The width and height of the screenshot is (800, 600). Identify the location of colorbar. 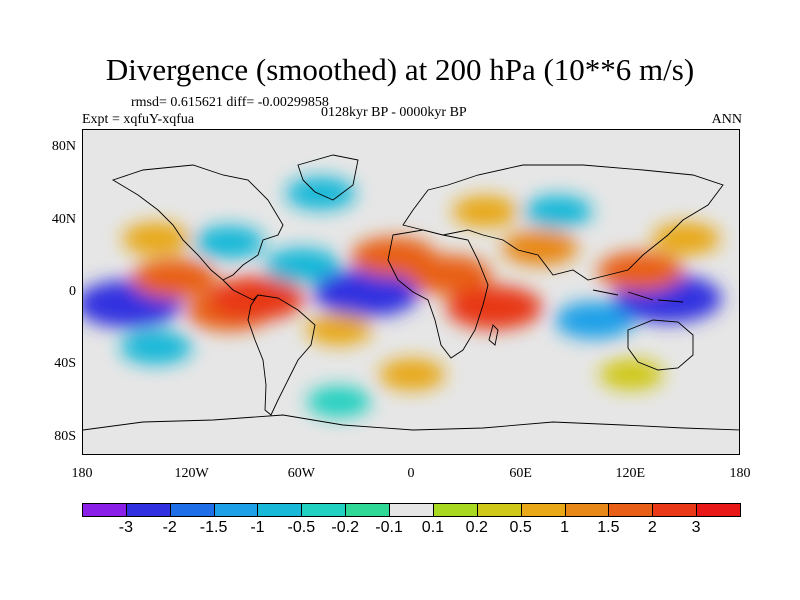
(411, 510).